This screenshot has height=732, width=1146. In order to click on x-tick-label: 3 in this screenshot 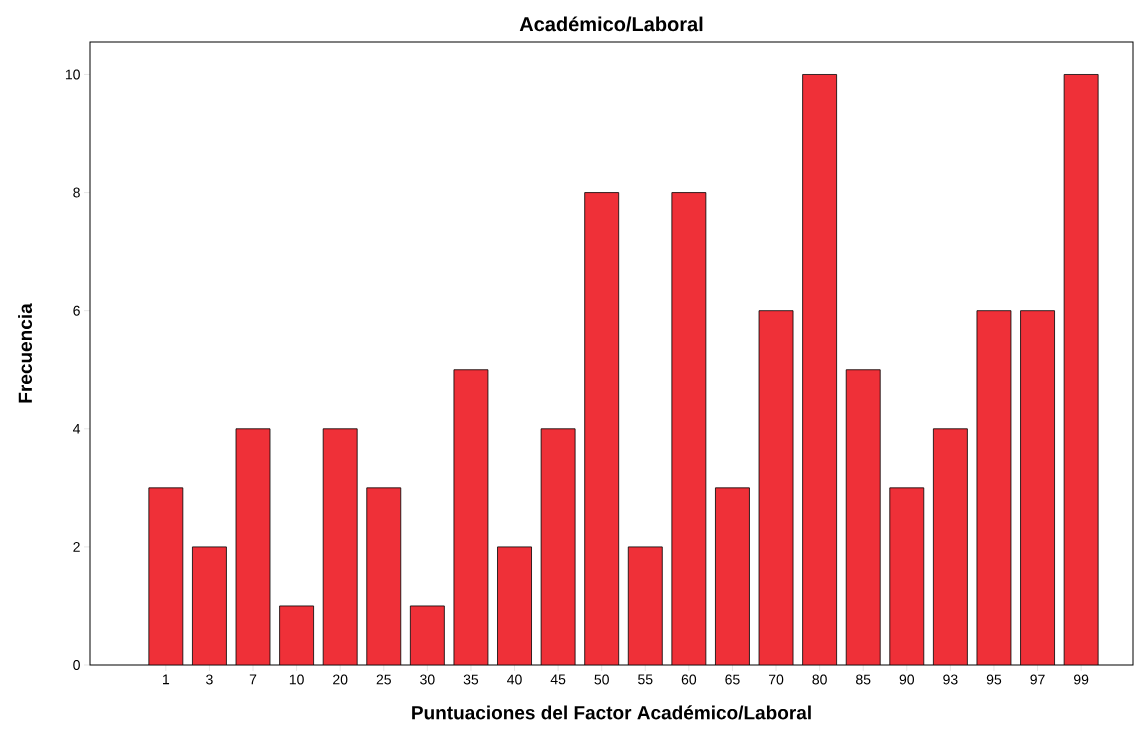, I will do `click(209, 679)`.